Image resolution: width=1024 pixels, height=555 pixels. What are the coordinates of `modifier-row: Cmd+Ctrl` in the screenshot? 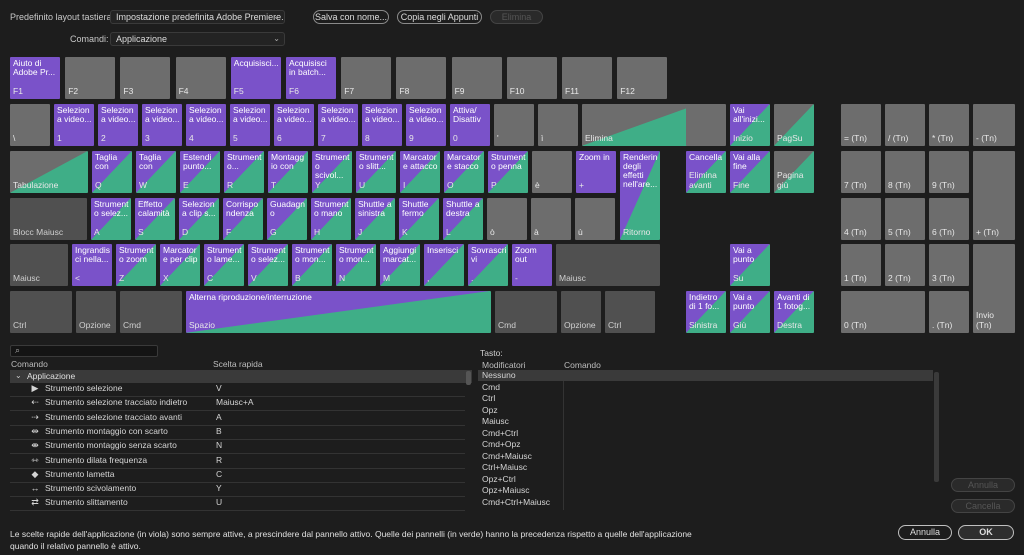 It's located at (705, 433).